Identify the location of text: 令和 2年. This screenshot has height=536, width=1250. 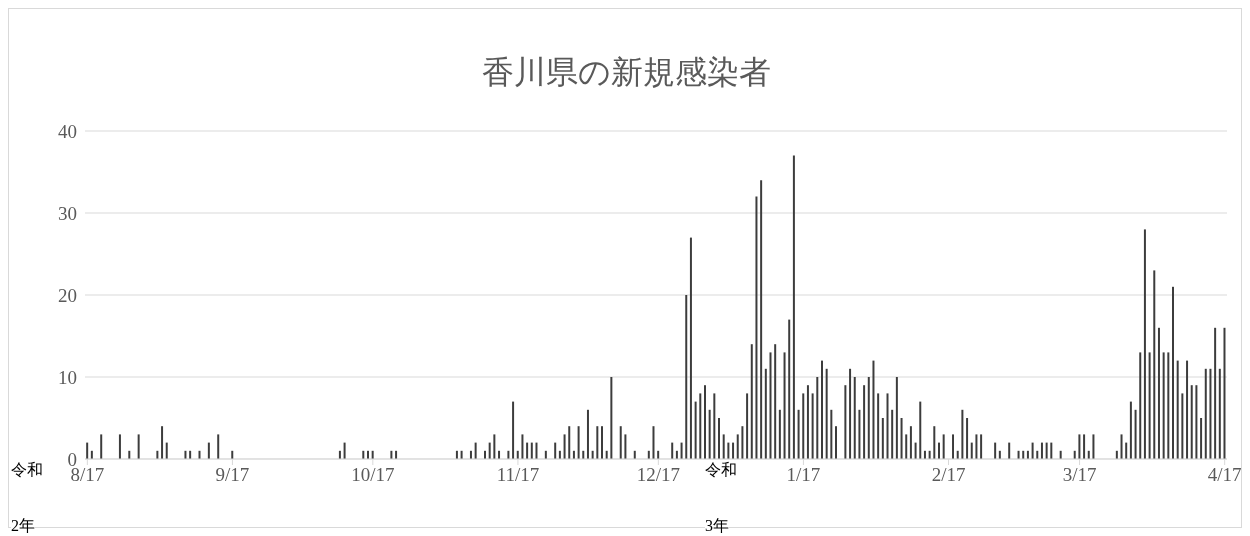
(27, 497).